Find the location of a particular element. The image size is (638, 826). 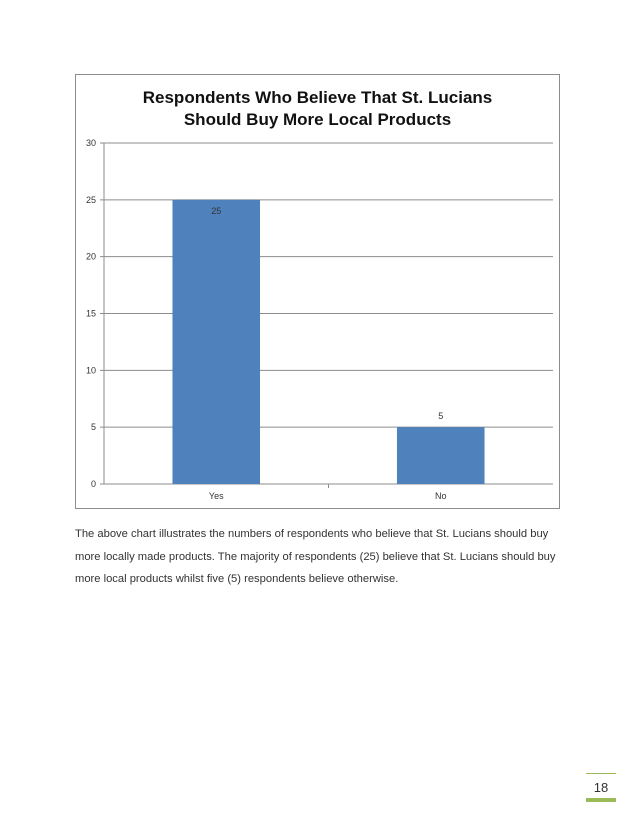

chart-title-line-1: Respondents Who Believe That St. Lucians is located at coordinates (317, 97).